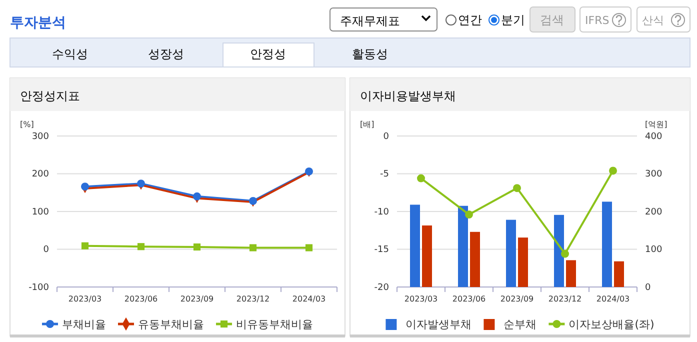 The height and width of the screenshot is (342, 697). I want to click on legend-label: 유동부채비율, so click(171, 324).